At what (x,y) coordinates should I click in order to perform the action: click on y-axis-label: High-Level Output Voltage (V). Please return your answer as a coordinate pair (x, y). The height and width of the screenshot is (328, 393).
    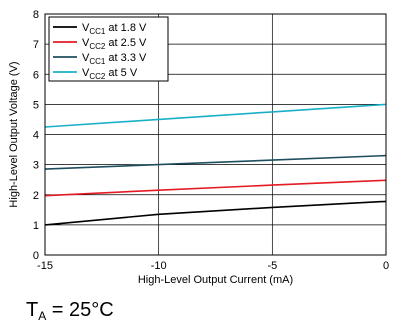
    Looking at the image, I should click on (14, 134).